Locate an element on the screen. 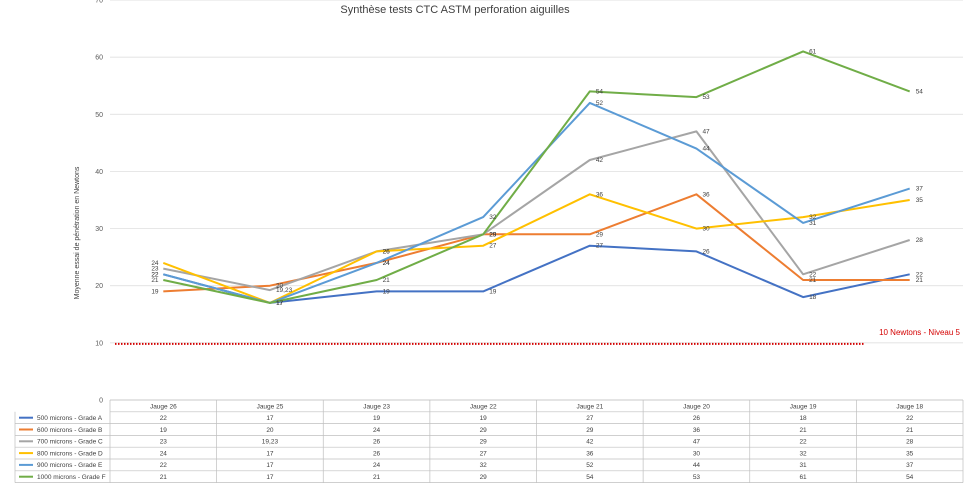  x-category-label: Jauge 23 is located at coordinates (376, 407).